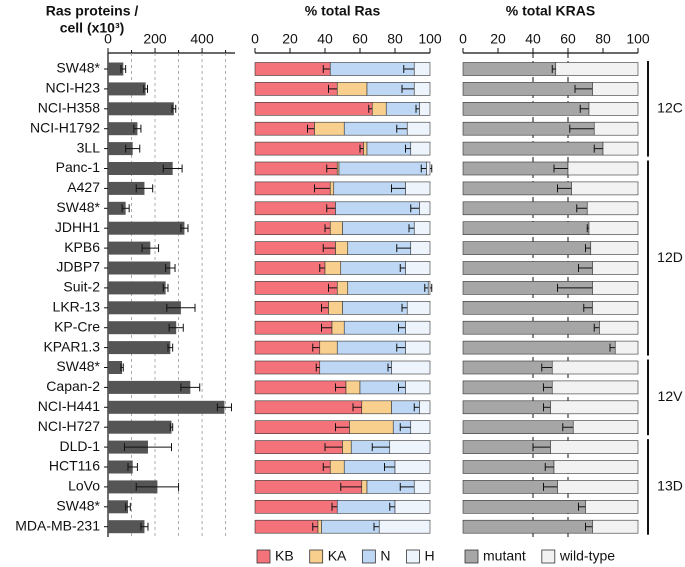 The height and width of the screenshot is (567, 685). Describe the element at coordinates (77, 307) in the screenshot. I see `category-label: LKR-13` at that location.